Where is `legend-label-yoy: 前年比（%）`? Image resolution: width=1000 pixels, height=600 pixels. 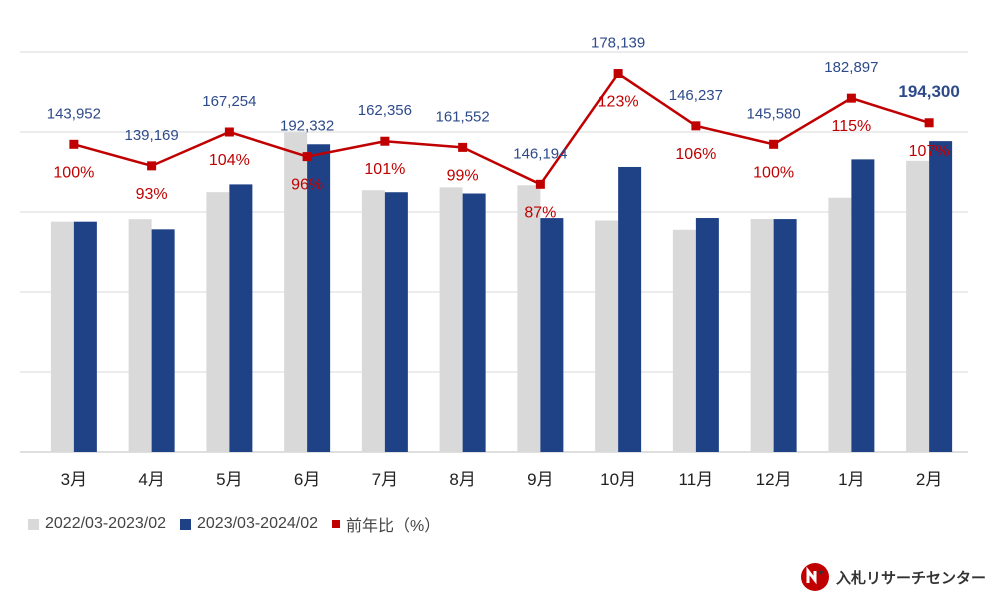
legend-label-yoy: 前年比（%） is located at coordinates (393, 526).